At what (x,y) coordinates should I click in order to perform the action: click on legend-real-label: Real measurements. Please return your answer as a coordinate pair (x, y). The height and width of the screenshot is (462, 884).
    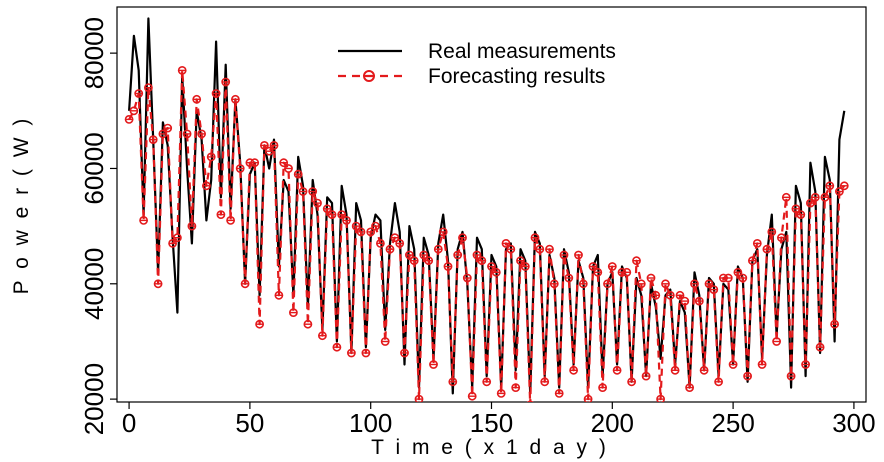
    Looking at the image, I should click on (522, 51).